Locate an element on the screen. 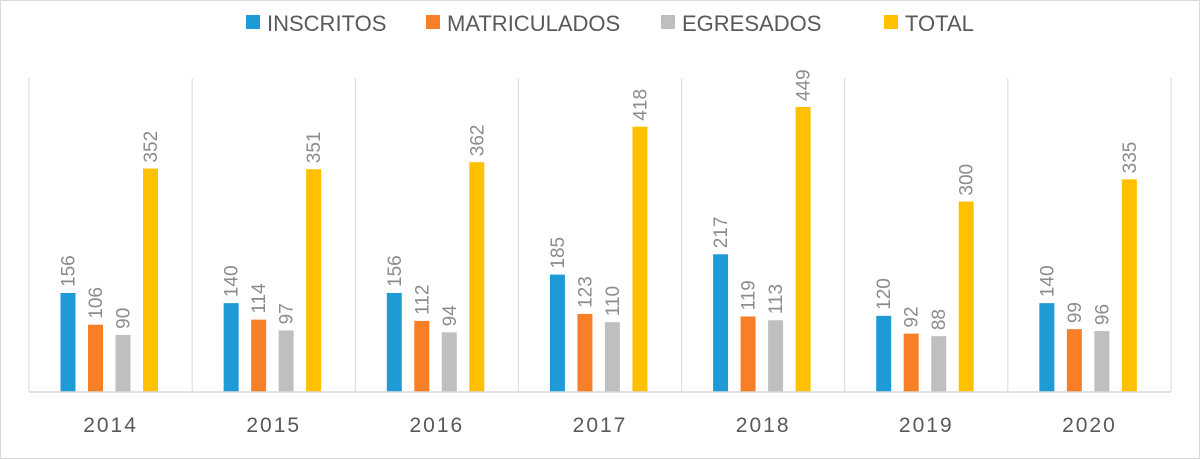 Image resolution: width=1200 pixels, height=460 pixels. data-label-egresados-2015: 97 is located at coordinates (287, 313).